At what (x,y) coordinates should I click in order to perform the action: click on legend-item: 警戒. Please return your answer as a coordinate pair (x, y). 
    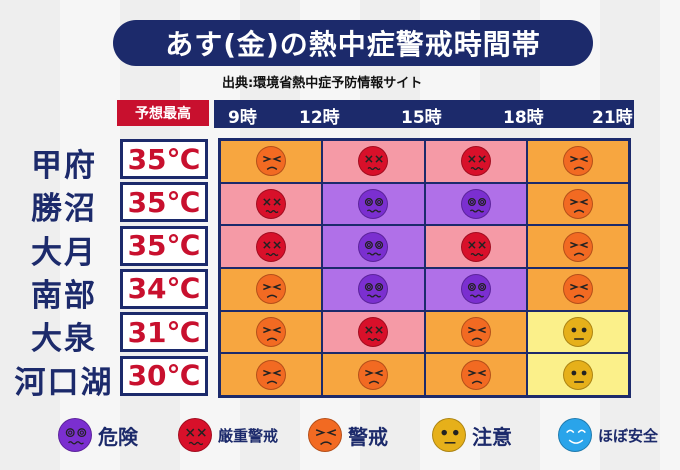
    Looking at the image, I should click on (348, 435).